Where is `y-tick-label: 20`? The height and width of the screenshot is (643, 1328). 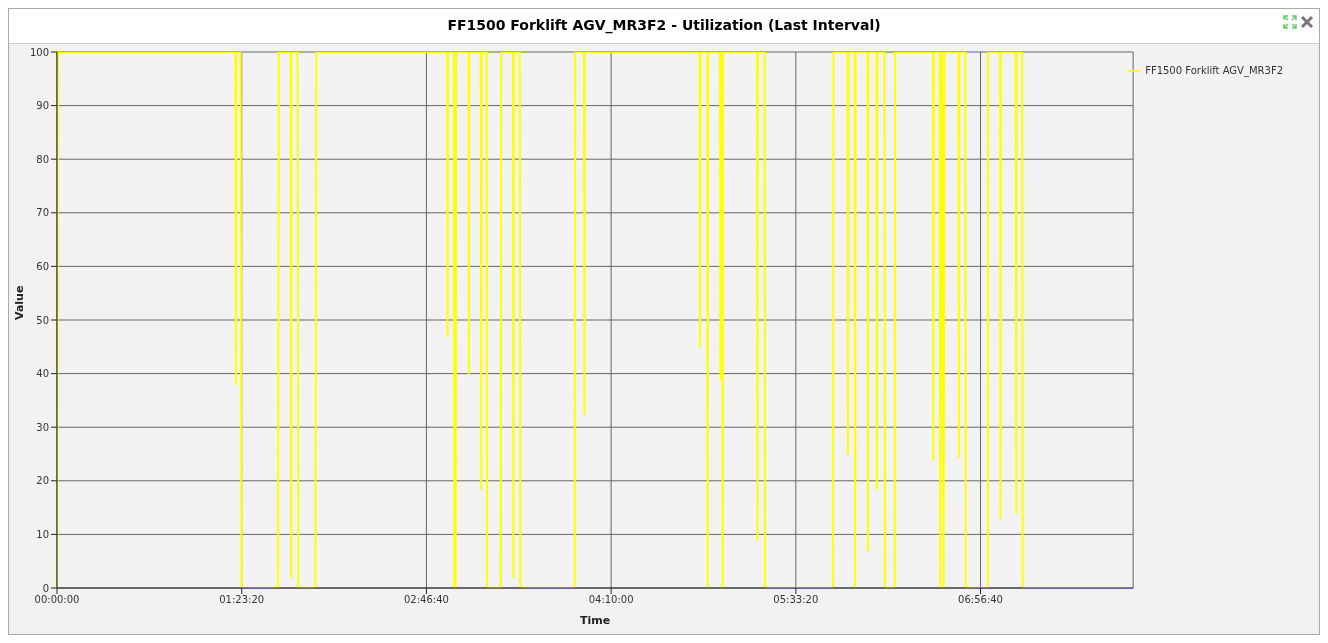 y-tick-label: 20 is located at coordinates (42, 481).